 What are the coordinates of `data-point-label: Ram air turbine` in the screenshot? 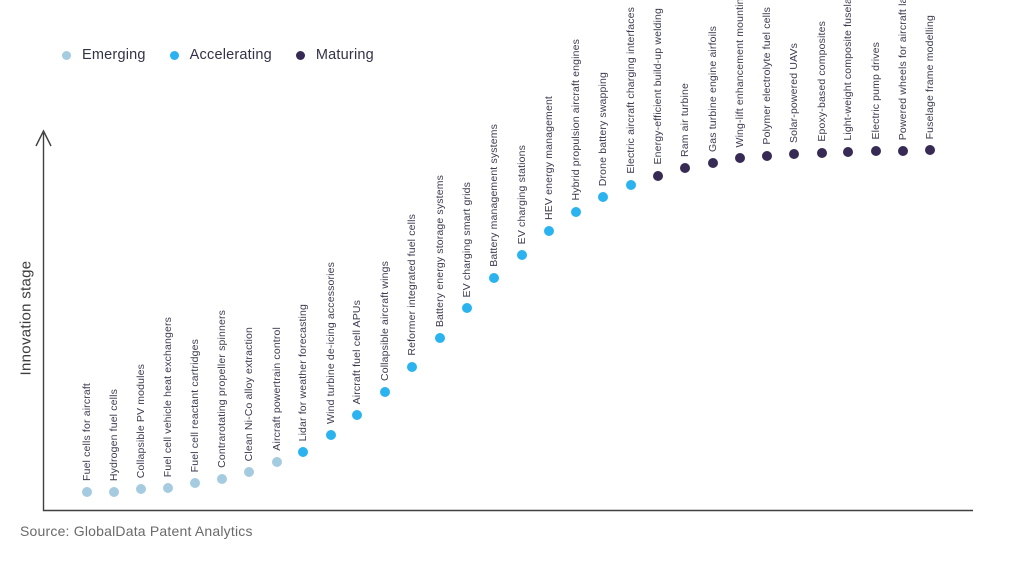 It's located at (685, 119).